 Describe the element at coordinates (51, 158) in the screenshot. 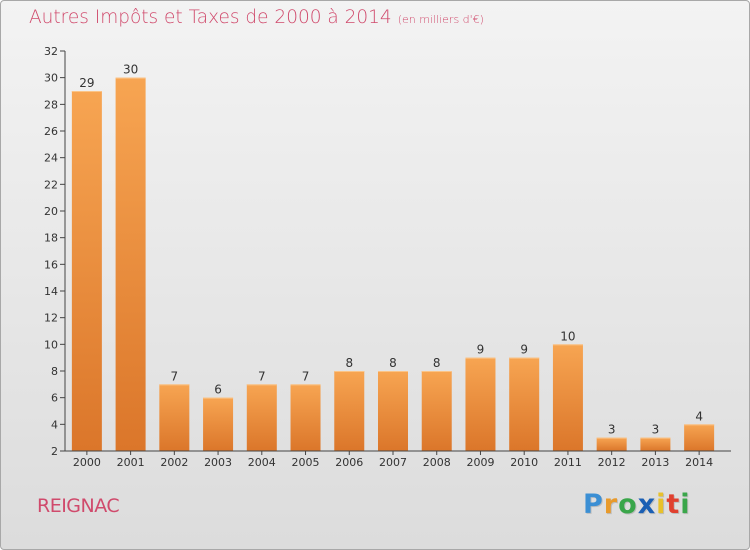

I see `y-tick-label: 24` at that location.